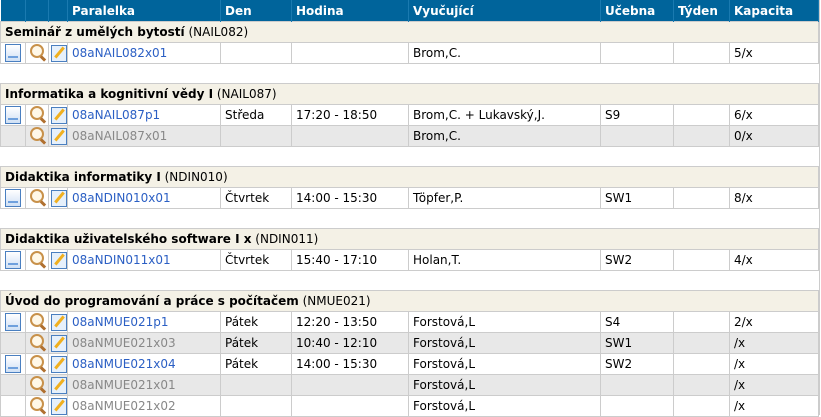 The image size is (821, 417). What do you see at coordinates (246, 94) in the screenshot?
I see `course-code: (NAIL087)` at bounding box center [246, 94].